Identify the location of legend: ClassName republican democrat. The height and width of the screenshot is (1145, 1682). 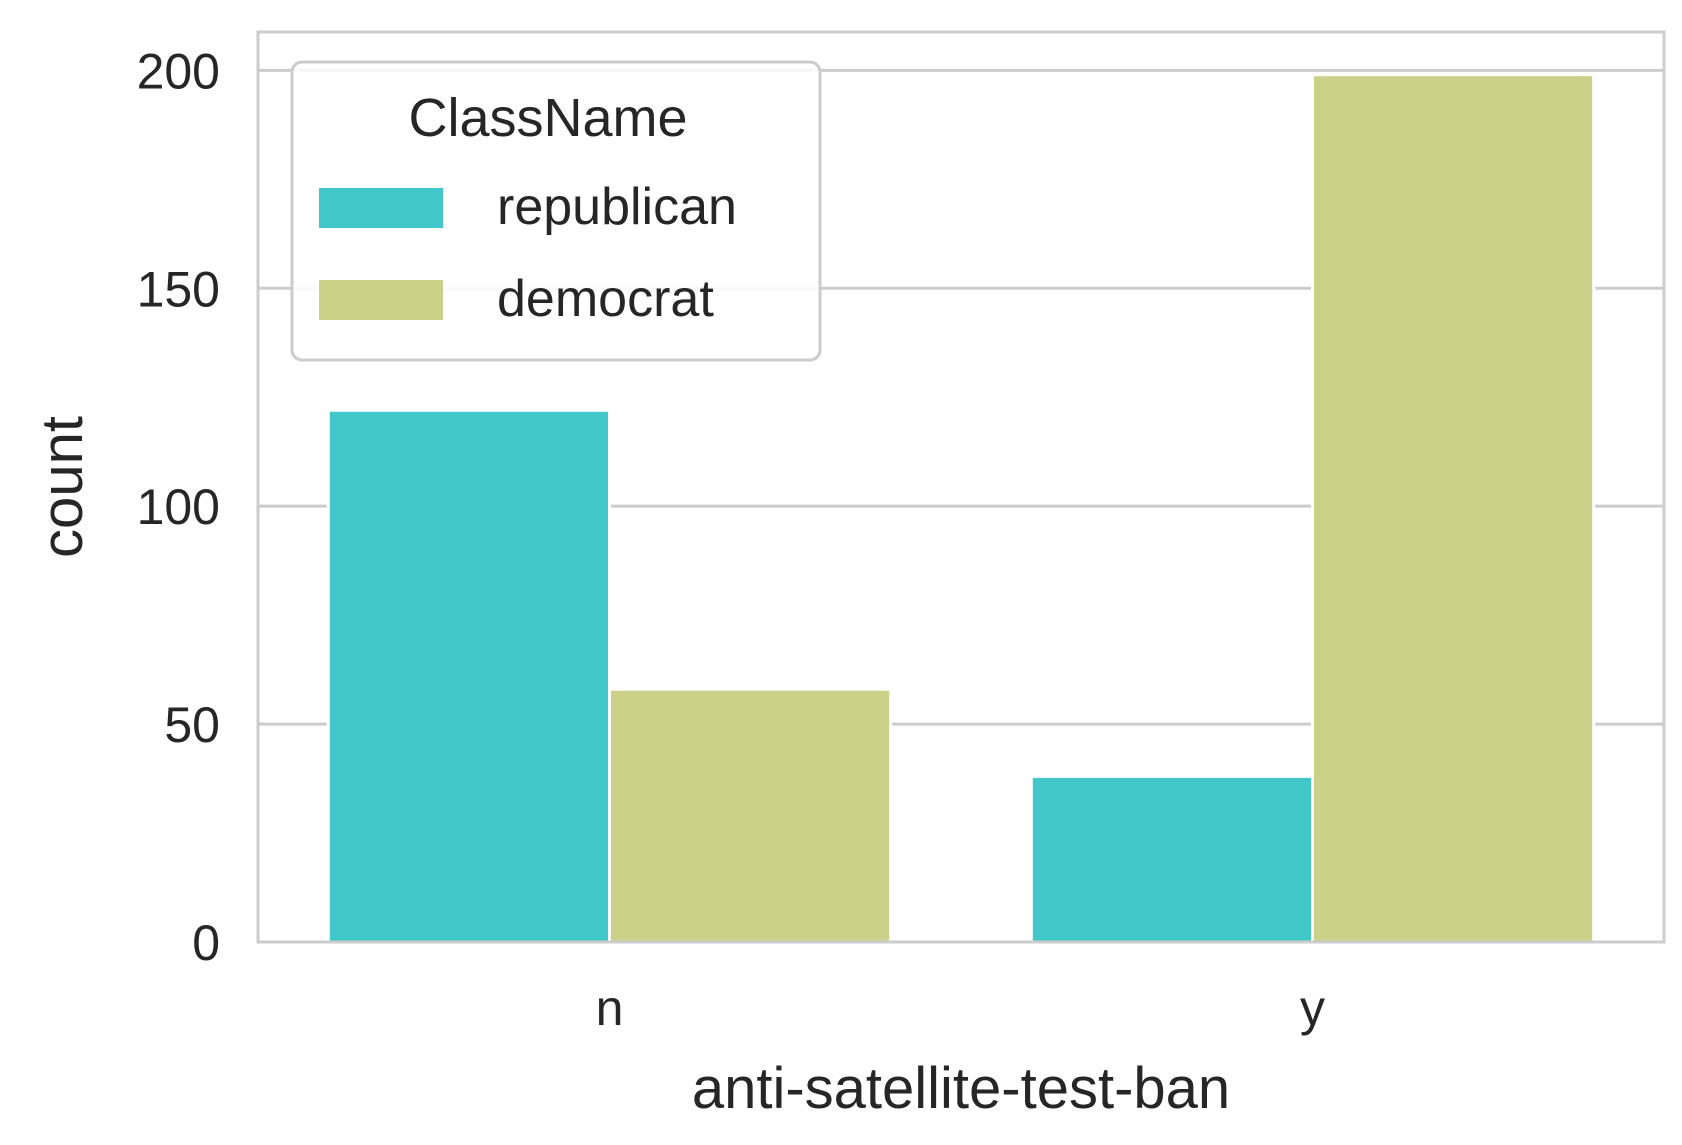
(556, 211).